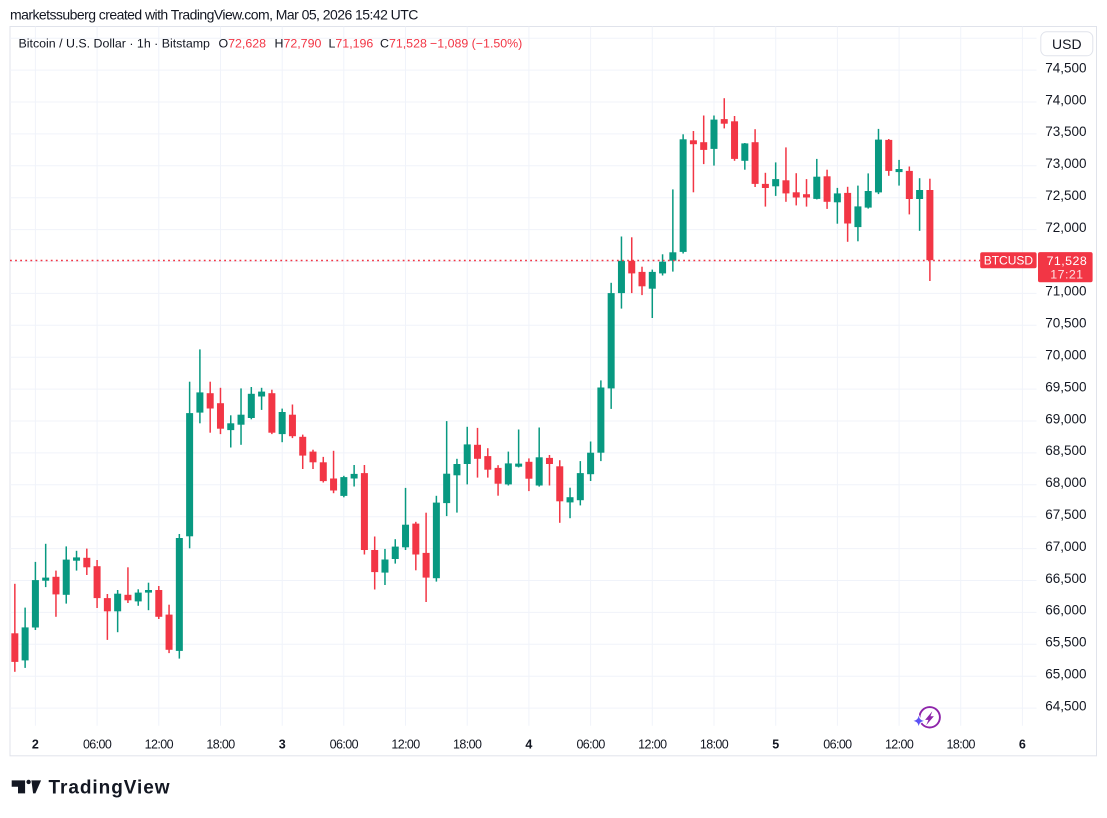 This screenshot has width=1107, height=818. What do you see at coordinates (1065, 642) in the screenshot?
I see `svg-text: 65,500` at bounding box center [1065, 642].